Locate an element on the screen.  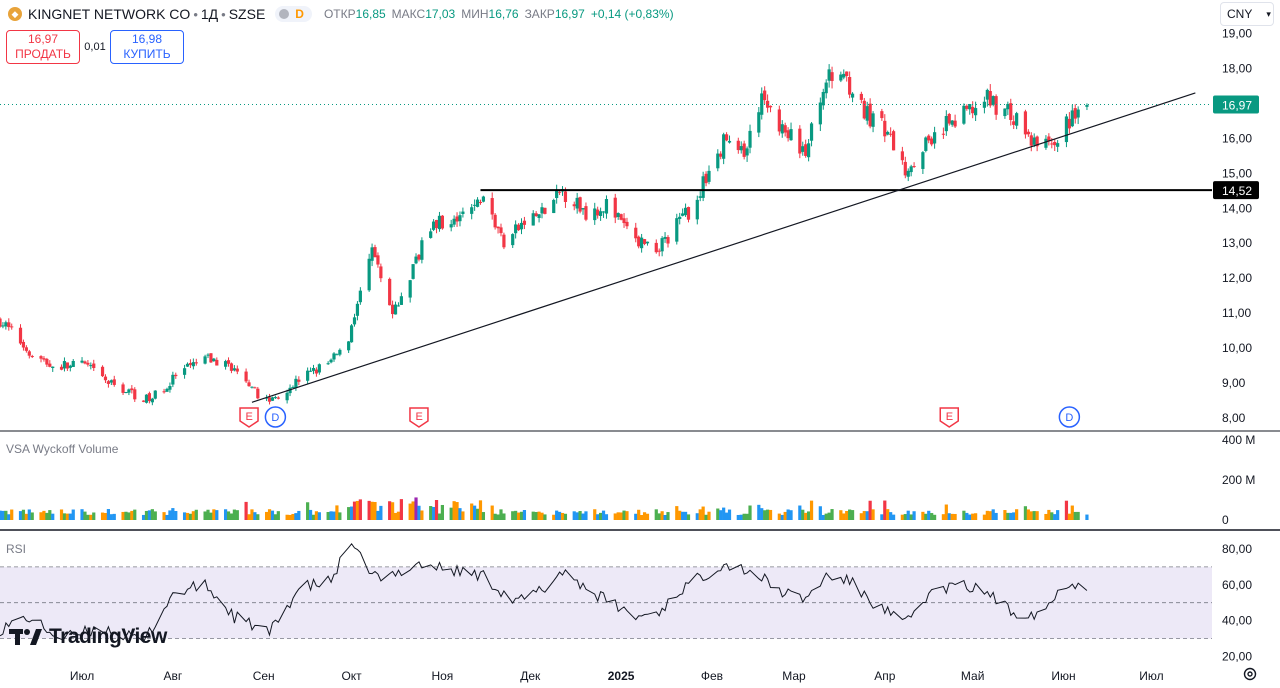
time-tick-label: Сен is located at coordinates (264, 676).